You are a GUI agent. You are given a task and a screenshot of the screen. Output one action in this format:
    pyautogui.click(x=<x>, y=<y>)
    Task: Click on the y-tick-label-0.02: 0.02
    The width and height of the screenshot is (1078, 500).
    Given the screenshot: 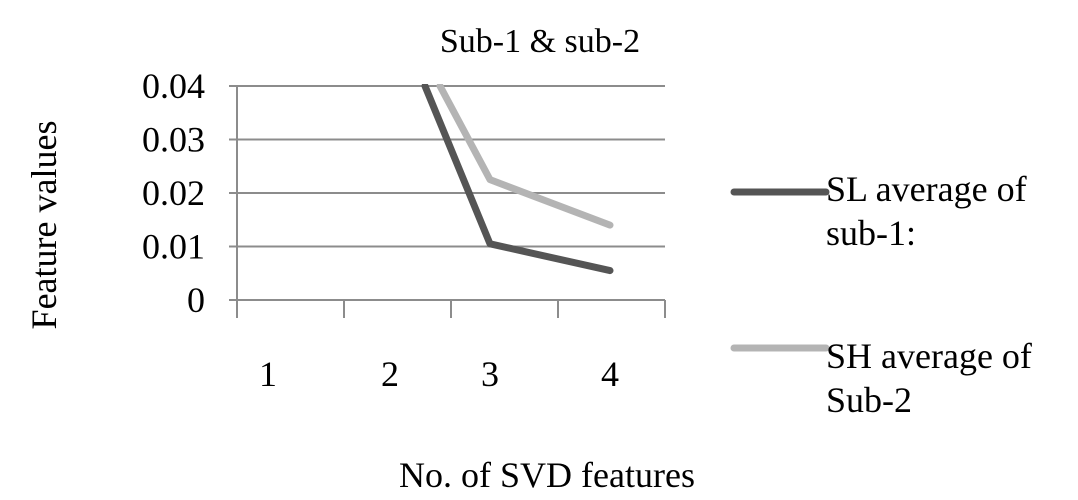 What is the action you would take?
    pyautogui.click(x=173, y=193)
    